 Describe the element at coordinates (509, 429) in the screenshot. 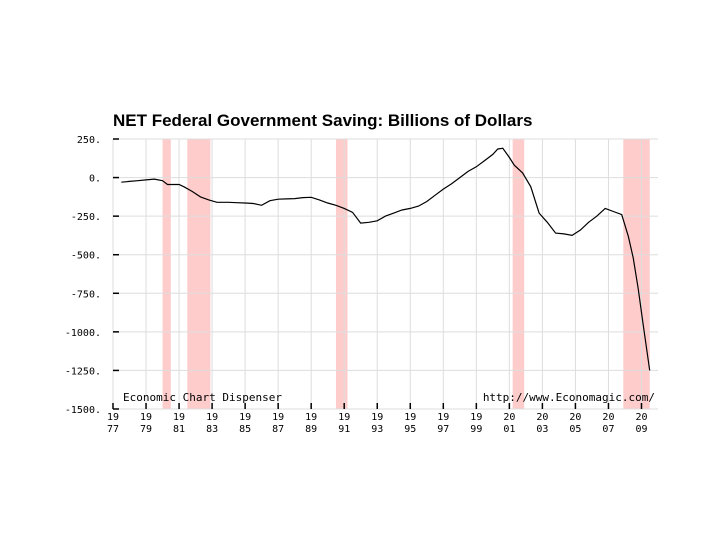

I see `x-tick-label-bottom-12: 01` at that location.